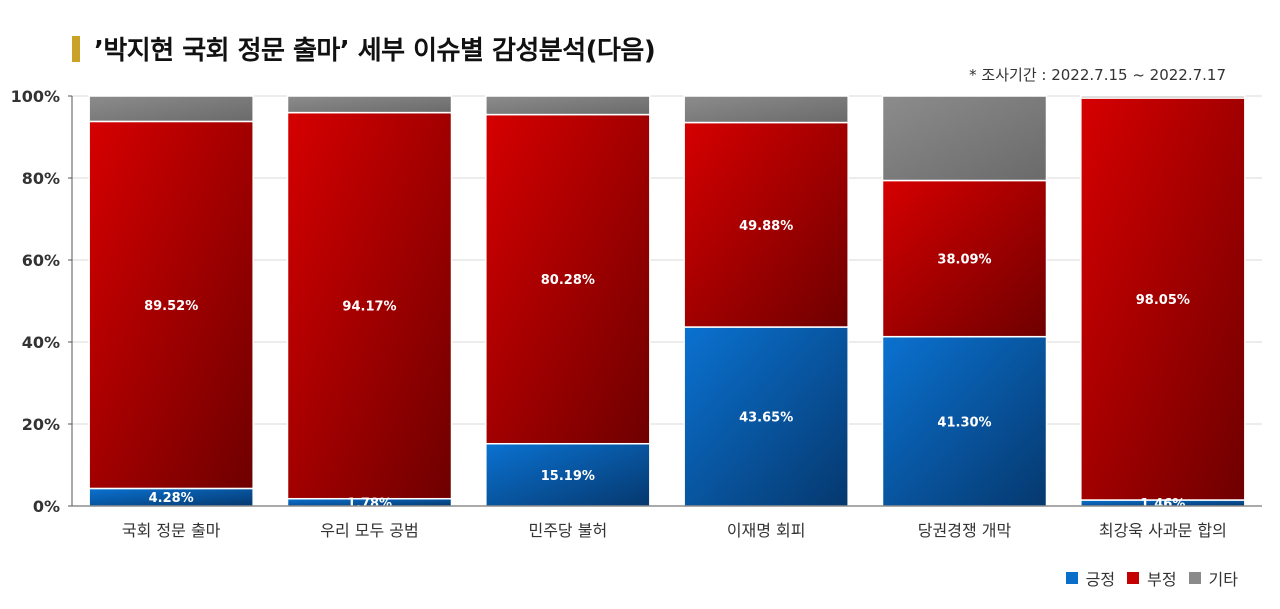 This screenshot has height=609, width=1280. I want to click on x-tick-label: 이재명 회피, so click(766, 530).